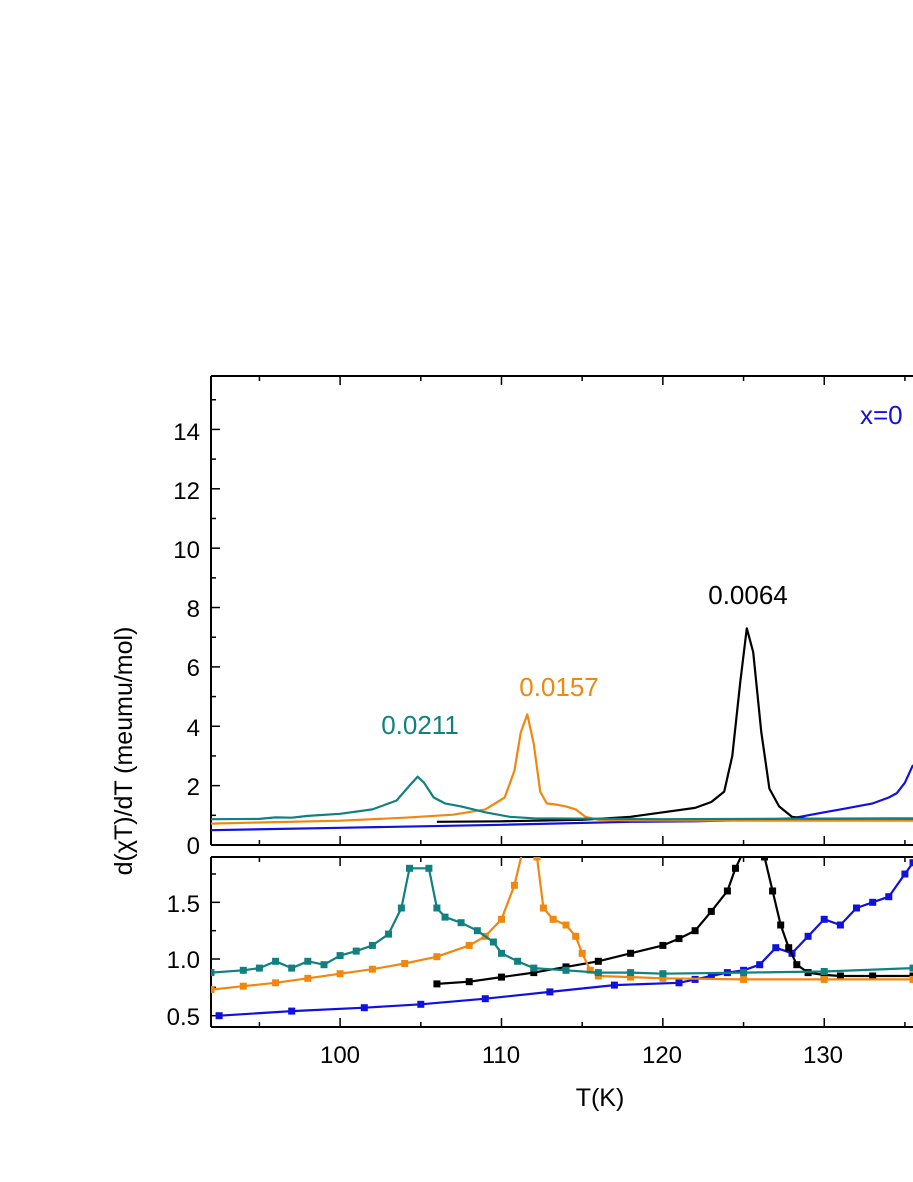 Image resolution: width=913 pixels, height=1182 pixels. Describe the element at coordinates (193, 728) in the screenshot. I see `top-y-tick-label: 4` at that location.